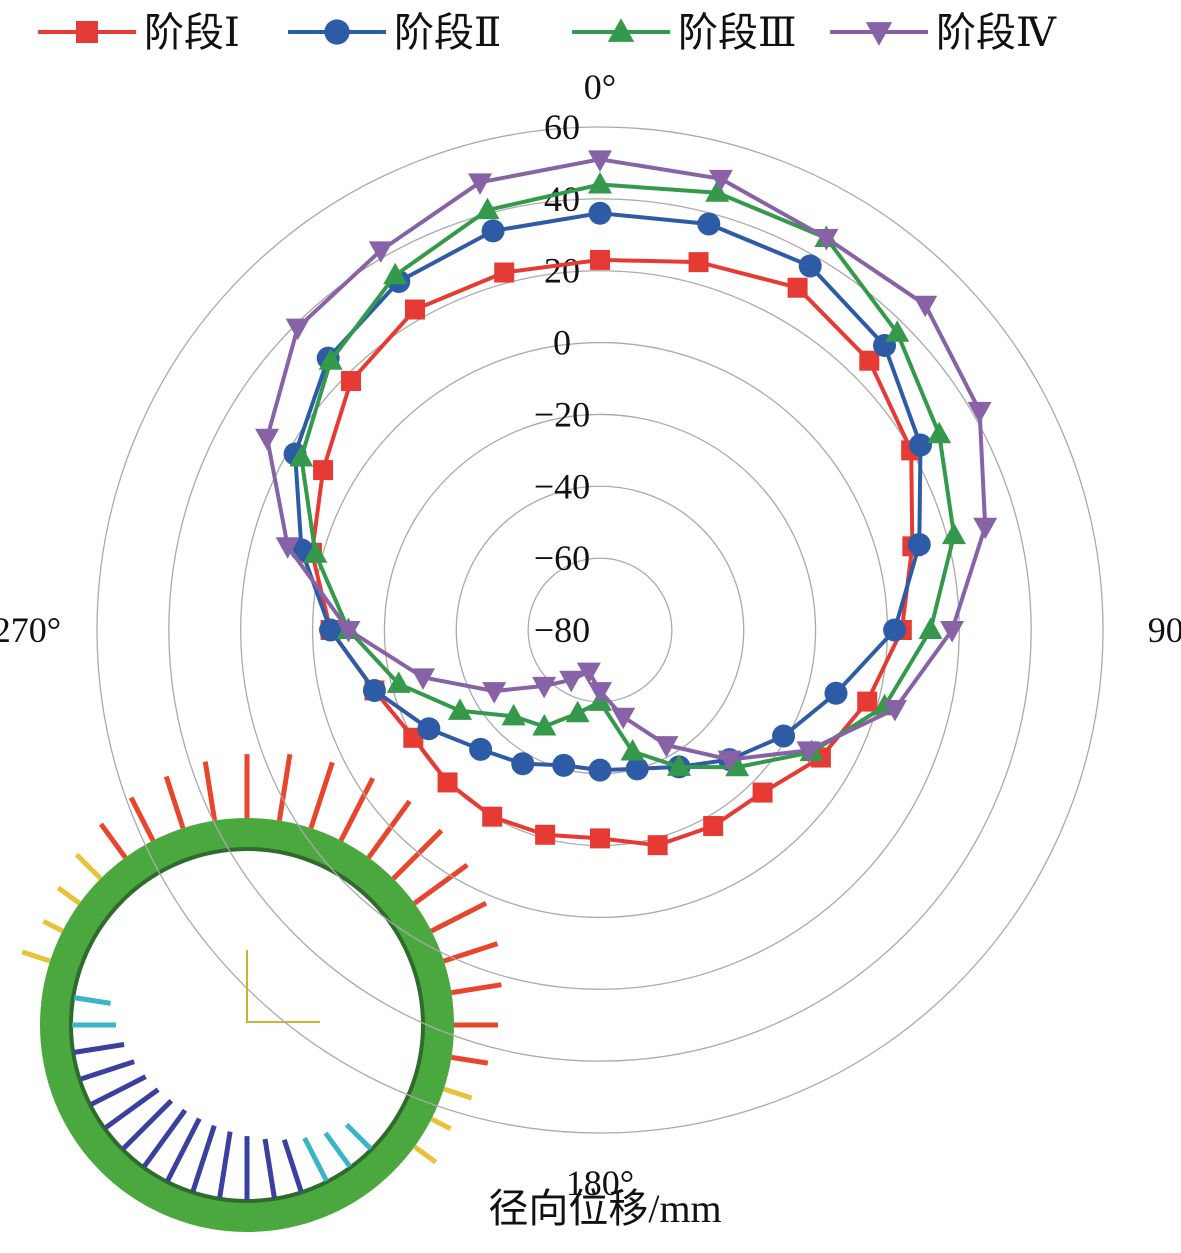  What do you see at coordinates (562, 414) in the screenshot?
I see `r-tick-label: −20` at bounding box center [562, 414].